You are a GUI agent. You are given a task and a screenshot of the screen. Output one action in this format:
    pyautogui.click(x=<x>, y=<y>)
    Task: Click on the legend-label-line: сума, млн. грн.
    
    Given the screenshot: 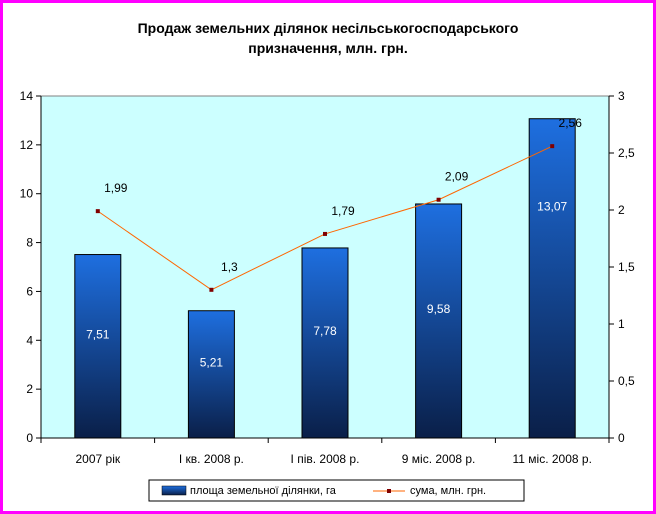 What is the action you would take?
    pyautogui.click(x=448, y=491)
    